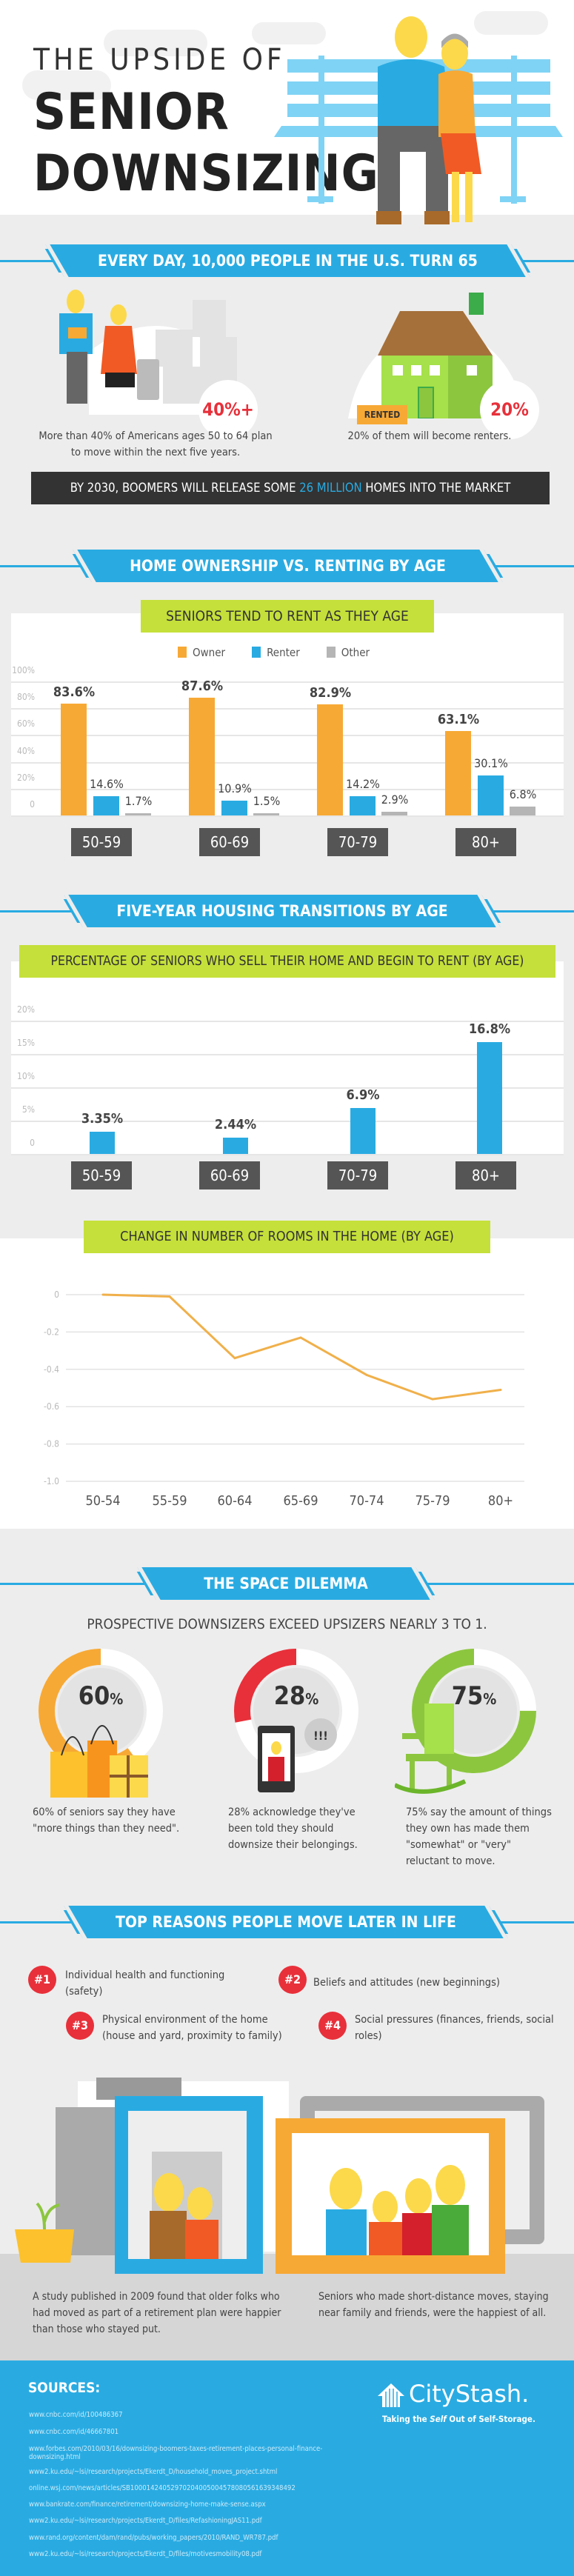 This screenshot has height=2576, width=574. What do you see at coordinates (432, 1501) in the screenshot?
I see `x-tick: 75-79` at bounding box center [432, 1501].